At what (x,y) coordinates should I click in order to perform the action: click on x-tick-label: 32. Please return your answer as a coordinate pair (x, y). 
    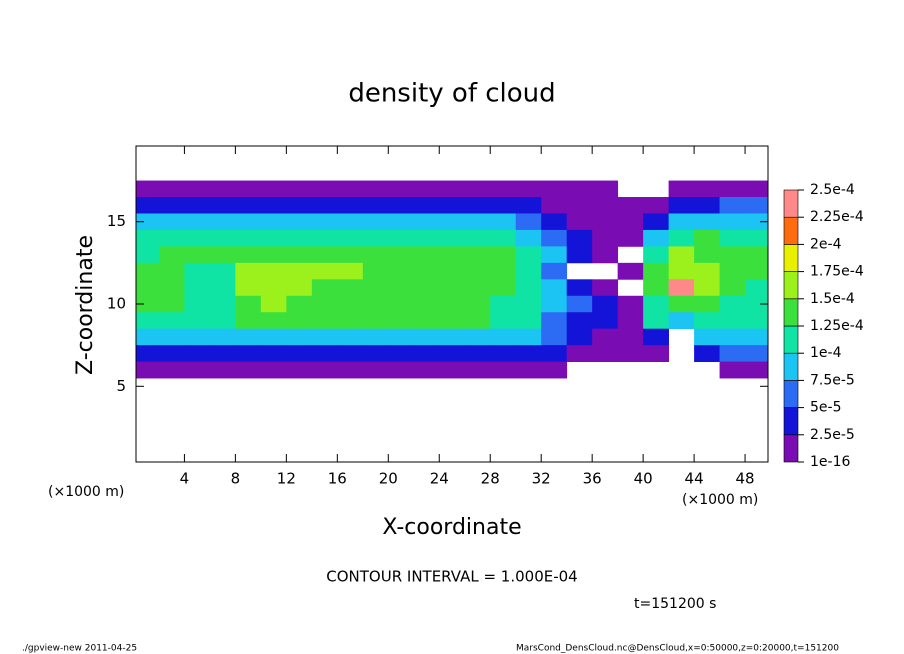
    Looking at the image, I should click on (541, 479).